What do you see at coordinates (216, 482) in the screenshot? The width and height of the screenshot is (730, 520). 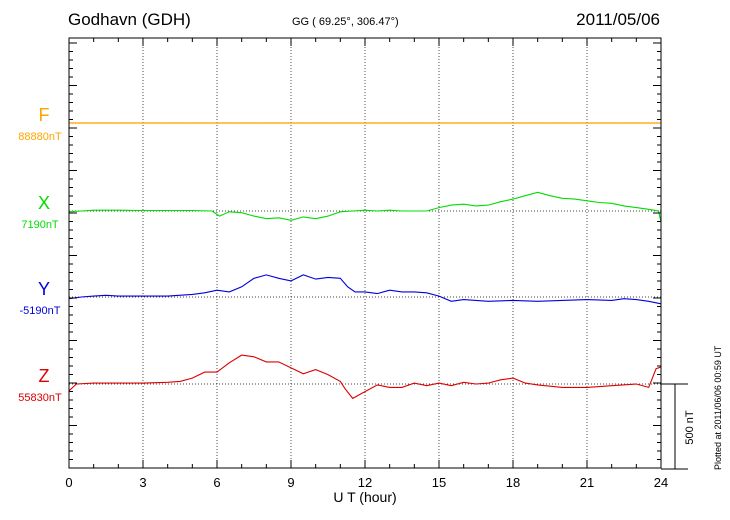 I see `x-tick-label: 6` at bounding box center [216, 482].